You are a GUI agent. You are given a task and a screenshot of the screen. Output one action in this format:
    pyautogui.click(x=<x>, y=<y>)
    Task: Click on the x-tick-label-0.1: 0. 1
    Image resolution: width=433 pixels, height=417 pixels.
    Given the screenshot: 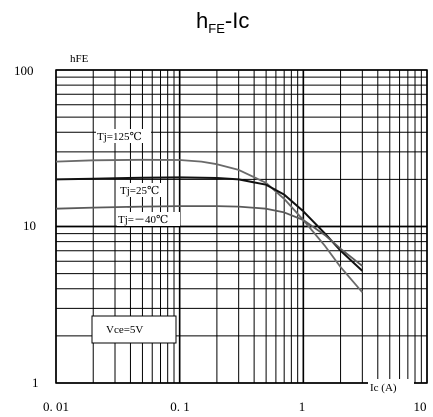 What is the action you would take?
    pyautogui.click(x=180, y=406)
    